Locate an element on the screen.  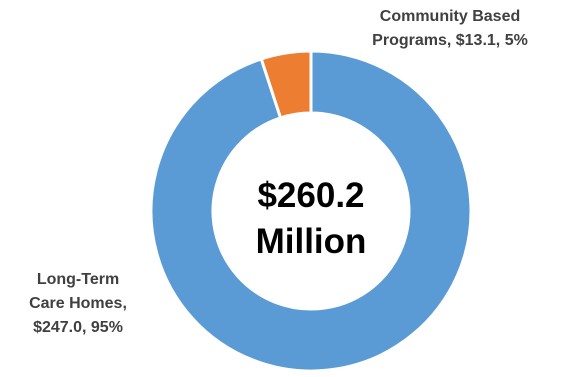
slice-label-line: Programs, $13.1, 5% is located at coordinates (450, 40).